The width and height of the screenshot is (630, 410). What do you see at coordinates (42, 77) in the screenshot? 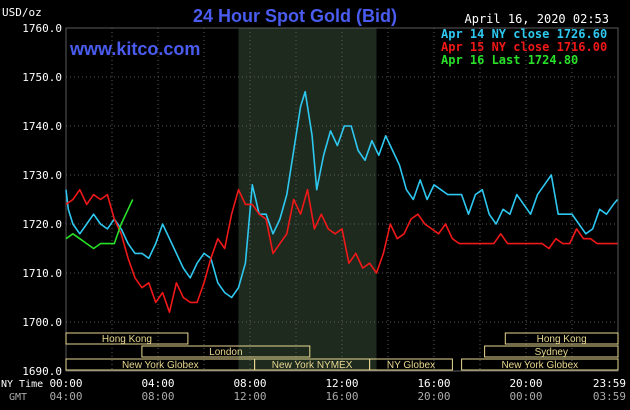
I see `y-tick-label: 1750.0` at bounding box center [42, 77].